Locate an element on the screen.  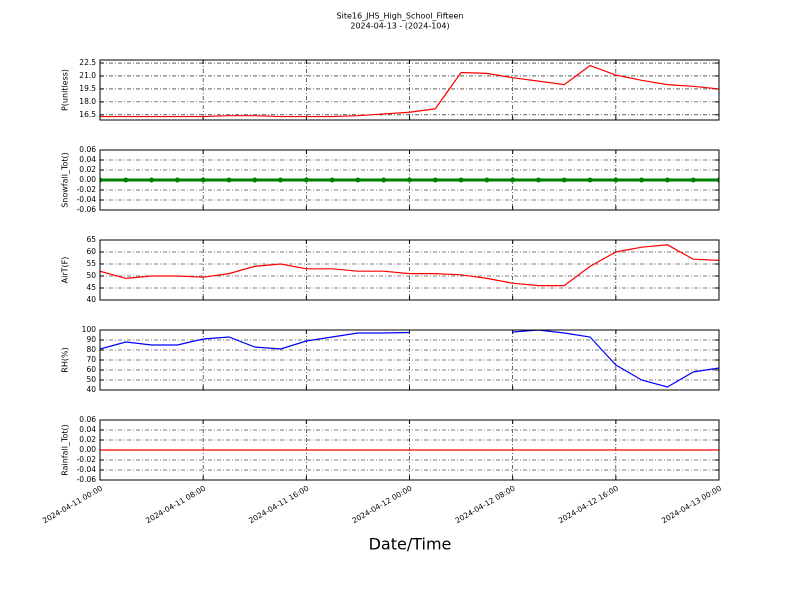
y-tick-label: 55 is located at coordinates (91, 263).